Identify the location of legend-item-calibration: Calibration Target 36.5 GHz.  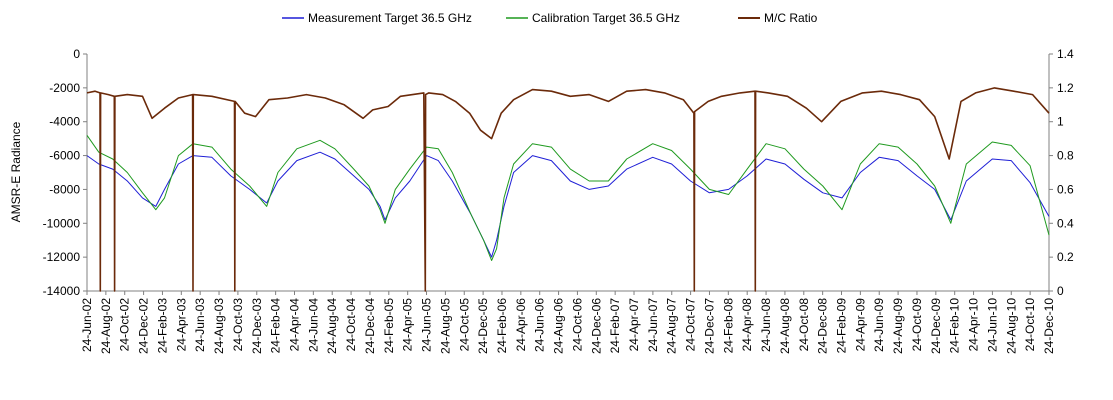
(593, 18).